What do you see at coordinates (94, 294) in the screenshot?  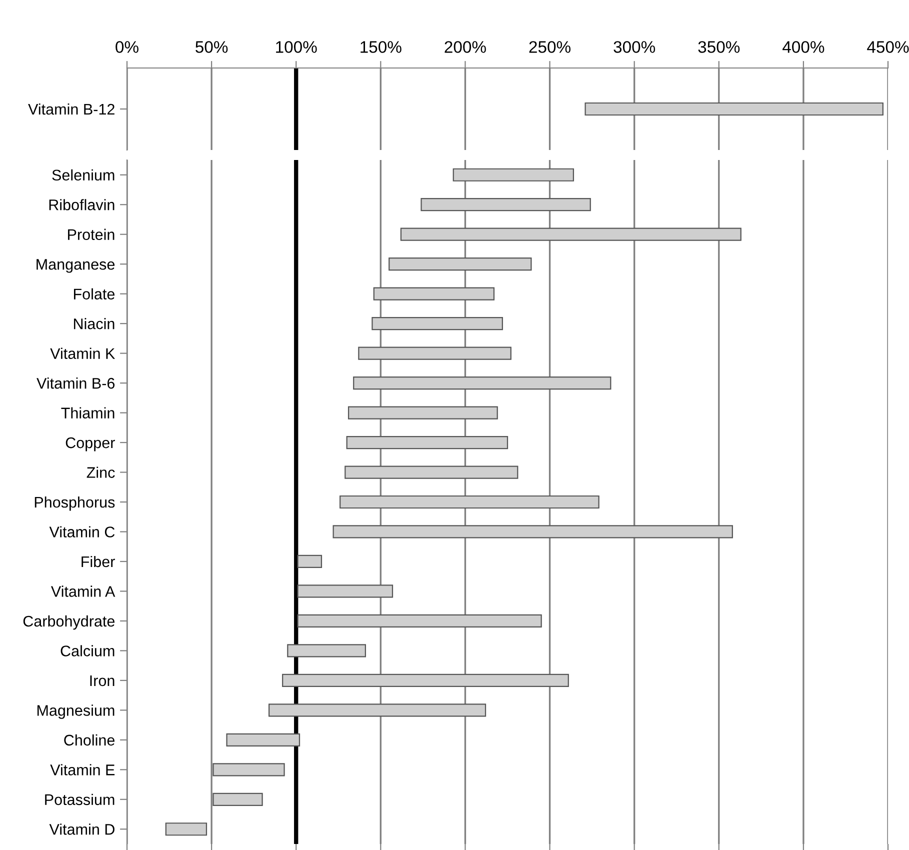 I see `y-tick-label: Folate` at bounding box center [94, 294].